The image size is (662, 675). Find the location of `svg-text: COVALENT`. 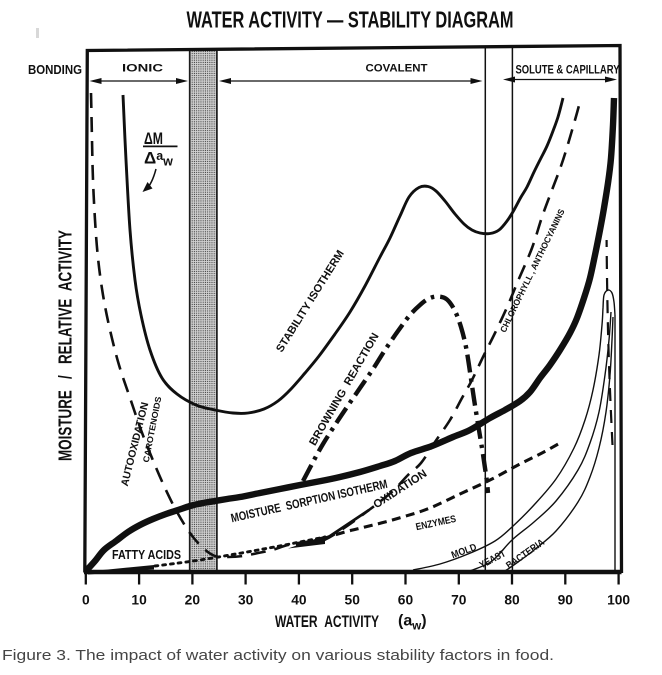

svg-text: COVALENT is located at coordinates (397, 69).